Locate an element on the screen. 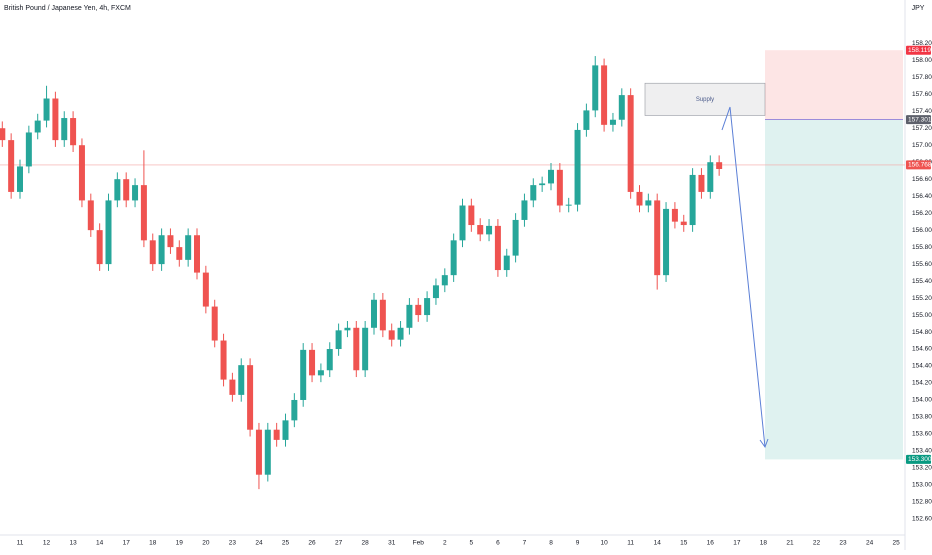 The height and width of the screenshot is (555, 932). y-tick-label: 155.800 is located at coordinates (922, 247).